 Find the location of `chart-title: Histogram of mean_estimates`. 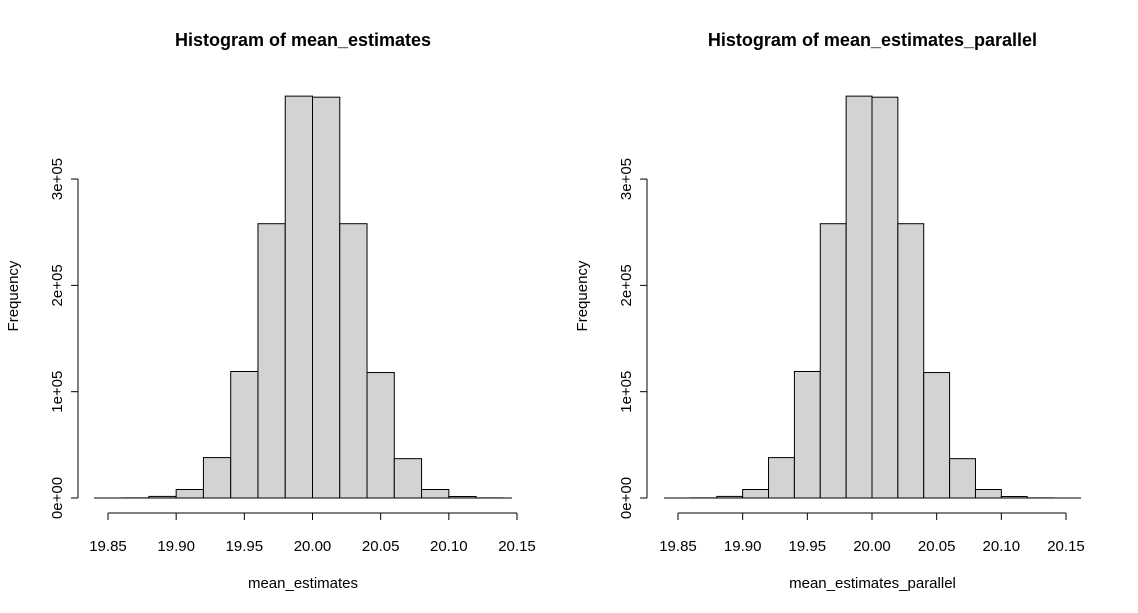

chart-title: Histogram of mean_estimates is located at coordinates (303, 40).